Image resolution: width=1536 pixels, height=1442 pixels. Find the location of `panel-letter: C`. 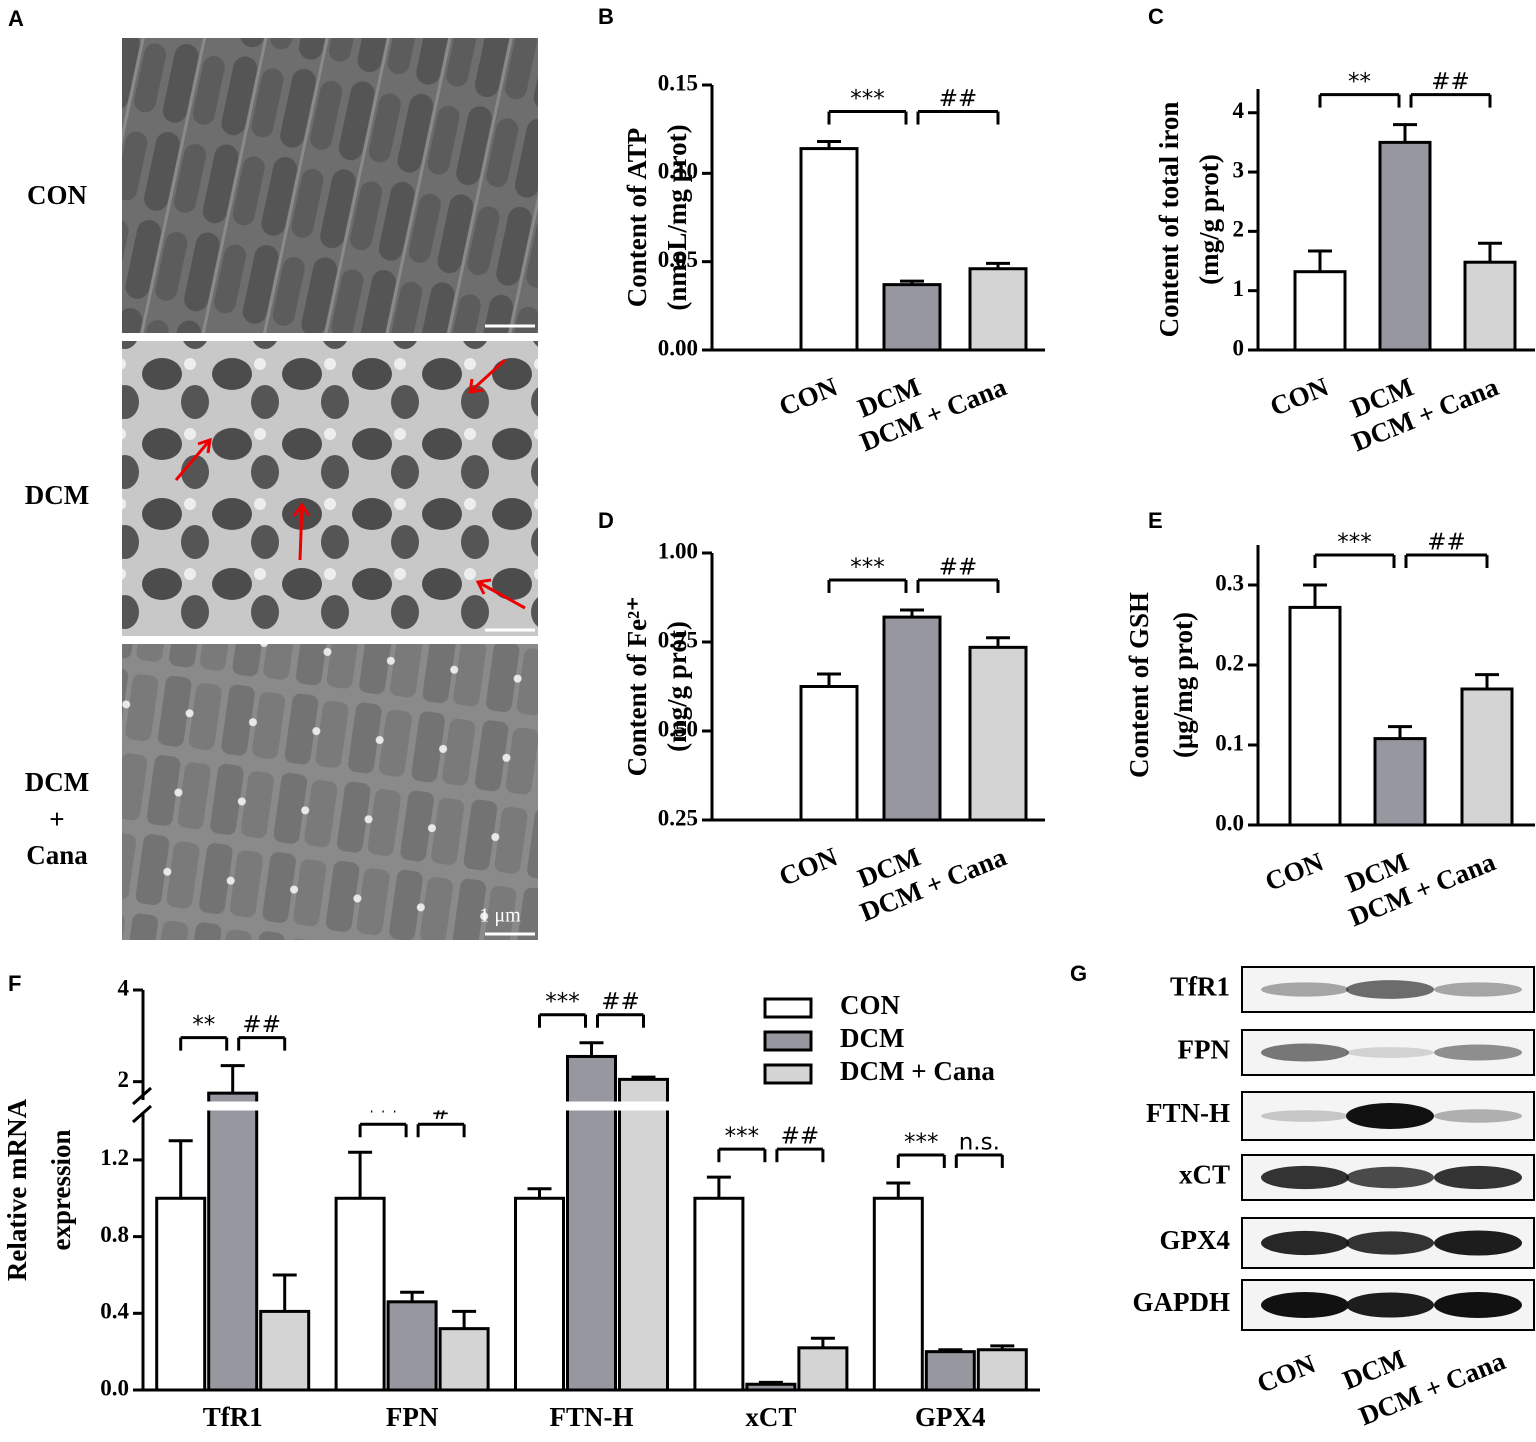

panel-letter: C is located at coordinates (1156, 16).